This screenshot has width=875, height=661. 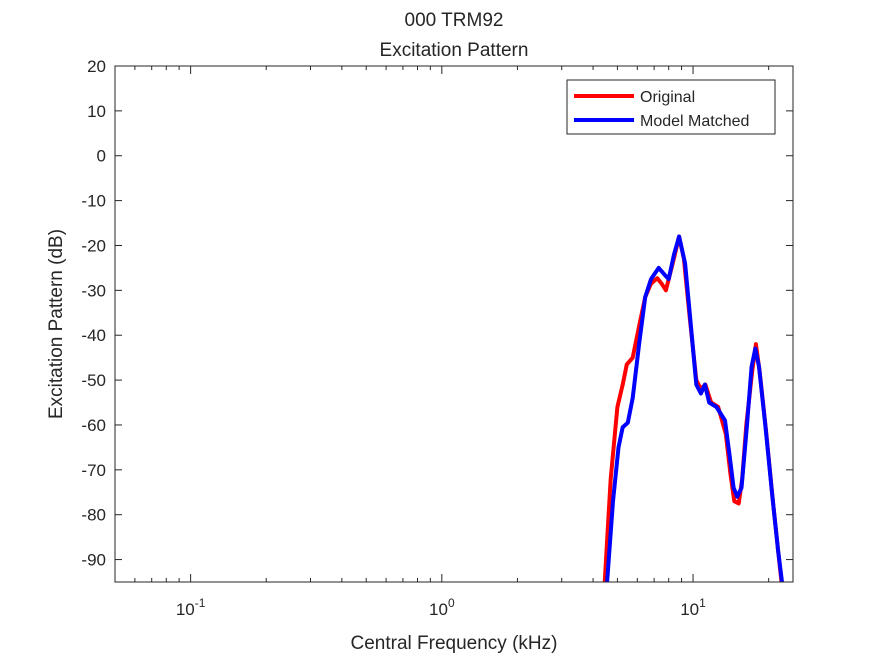 What do you see at coordinates (694, 121) in the screenshot?
I see `legend-label-model-matched: Model Matched` at bounding box center [694, 121].